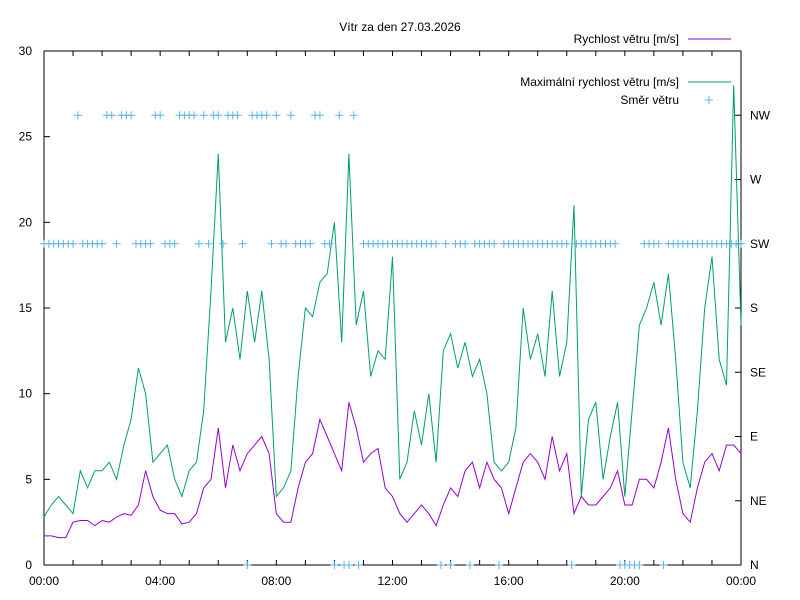 The width and height of the screenshot is (800, 600). What do you see at coordinates (392, 581) in the screenshot?
I see `x-tick-label: 12:00` at bounding box center [392, 581].